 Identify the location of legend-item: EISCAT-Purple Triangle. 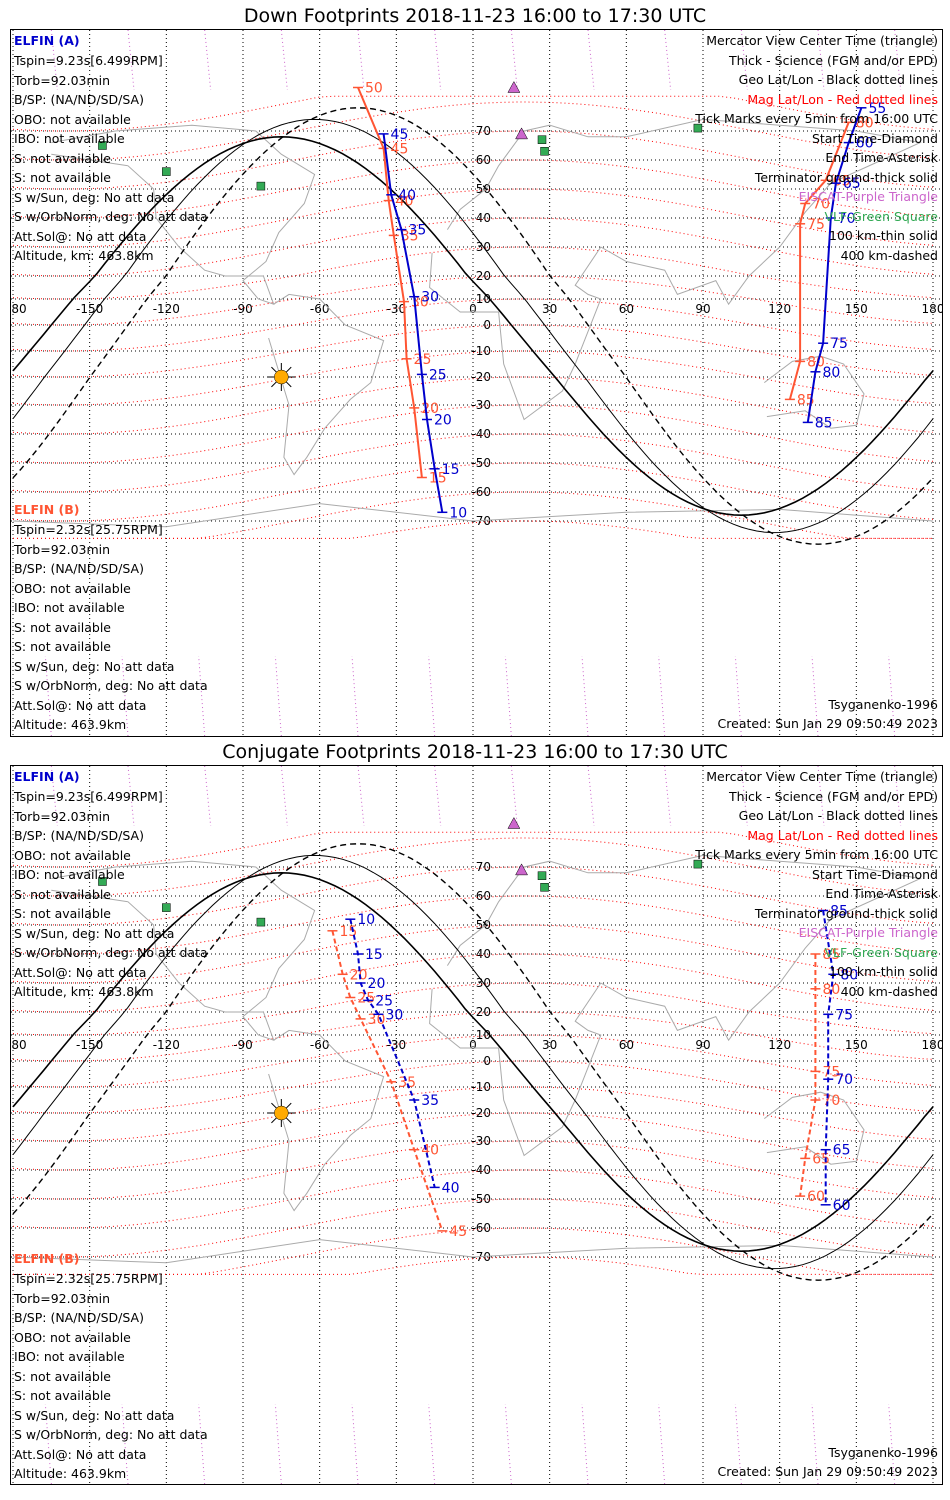
(868, 932).